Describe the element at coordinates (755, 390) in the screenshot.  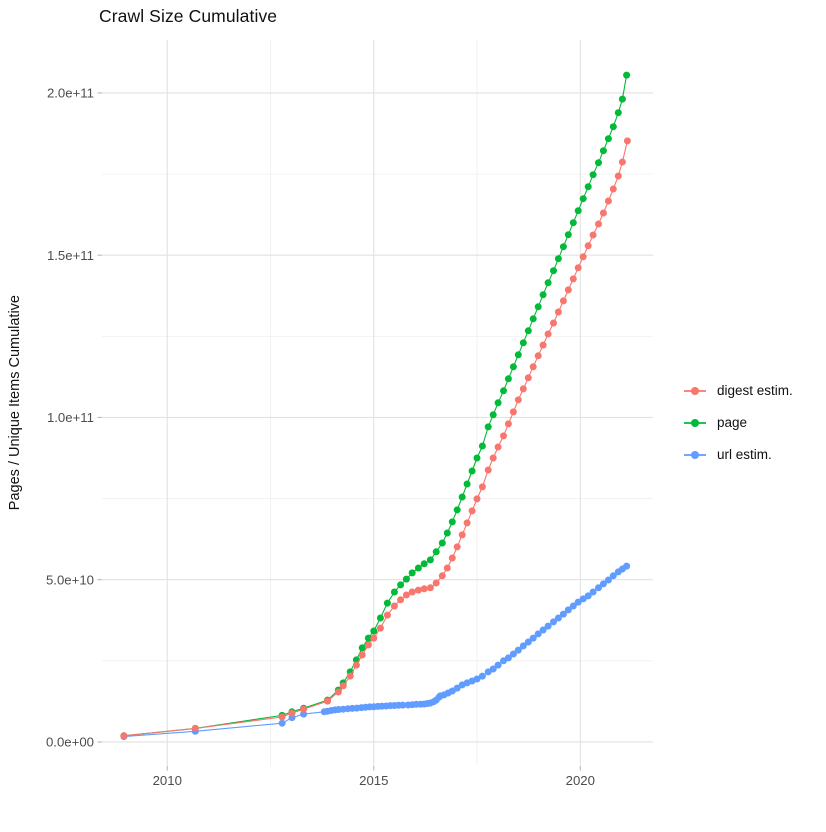
I see `legend-label: digest estim.` at that location.